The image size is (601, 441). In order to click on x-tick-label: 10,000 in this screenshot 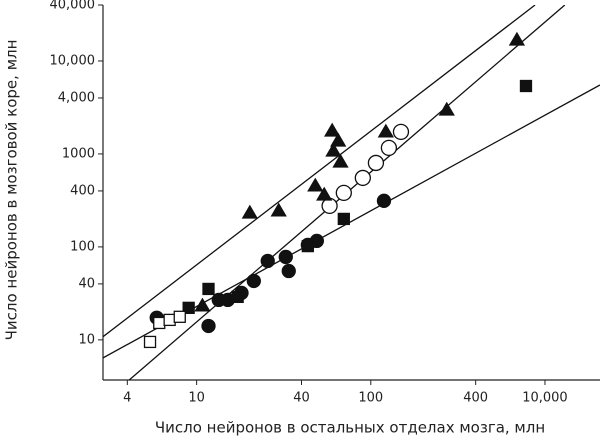, I will do `click(545, 398)`.